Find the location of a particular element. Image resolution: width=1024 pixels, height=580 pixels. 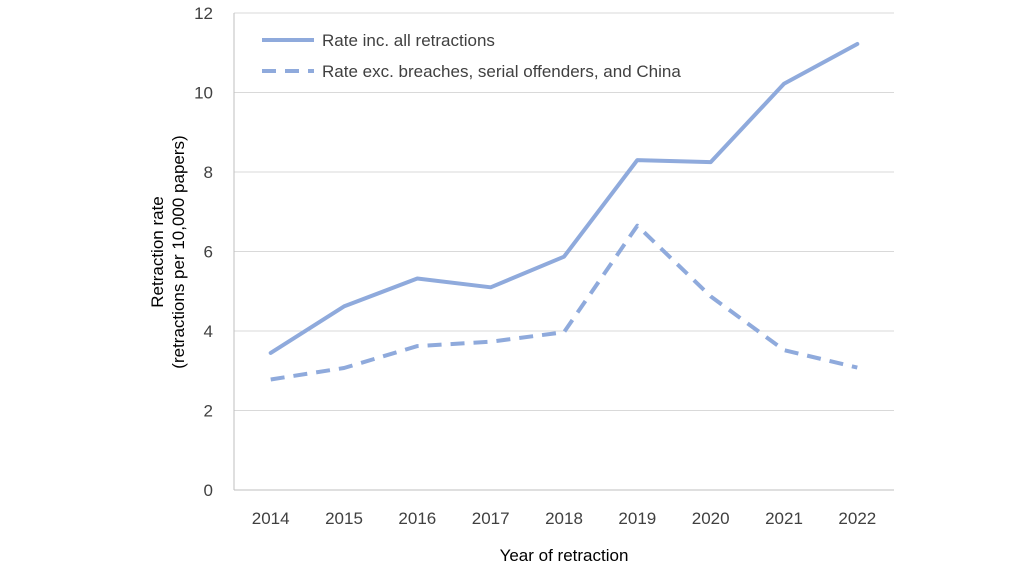

x-axis-title: Year of retraction is located at coordinates (564, 555).